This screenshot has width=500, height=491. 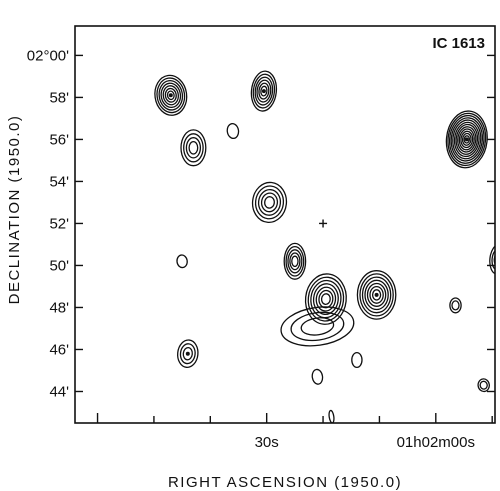 I want to click on y-tick-label: 56', so click(x=59, y=139).